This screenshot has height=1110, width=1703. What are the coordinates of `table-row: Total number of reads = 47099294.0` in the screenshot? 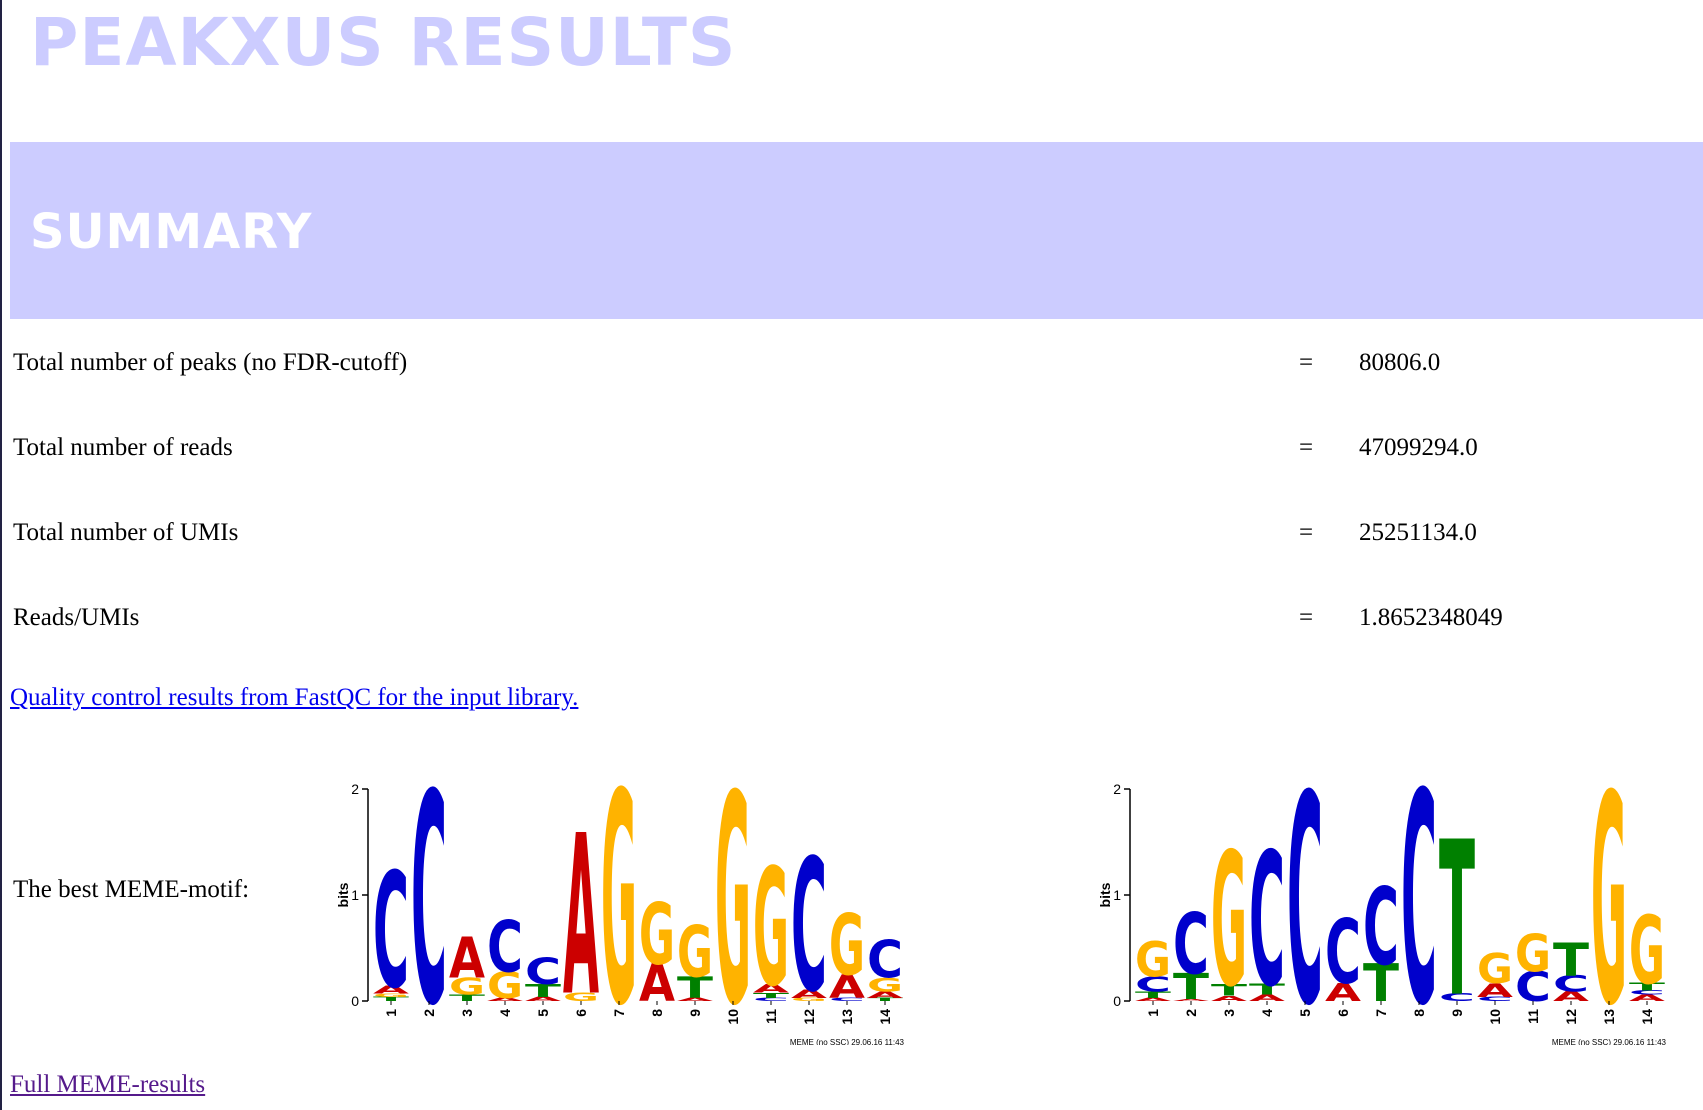 It's located at (856, 447).